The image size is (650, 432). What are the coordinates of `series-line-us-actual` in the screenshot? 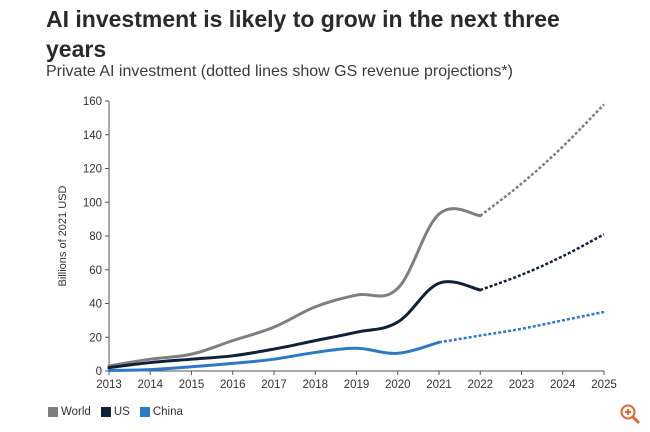 It's located at (294, 325).